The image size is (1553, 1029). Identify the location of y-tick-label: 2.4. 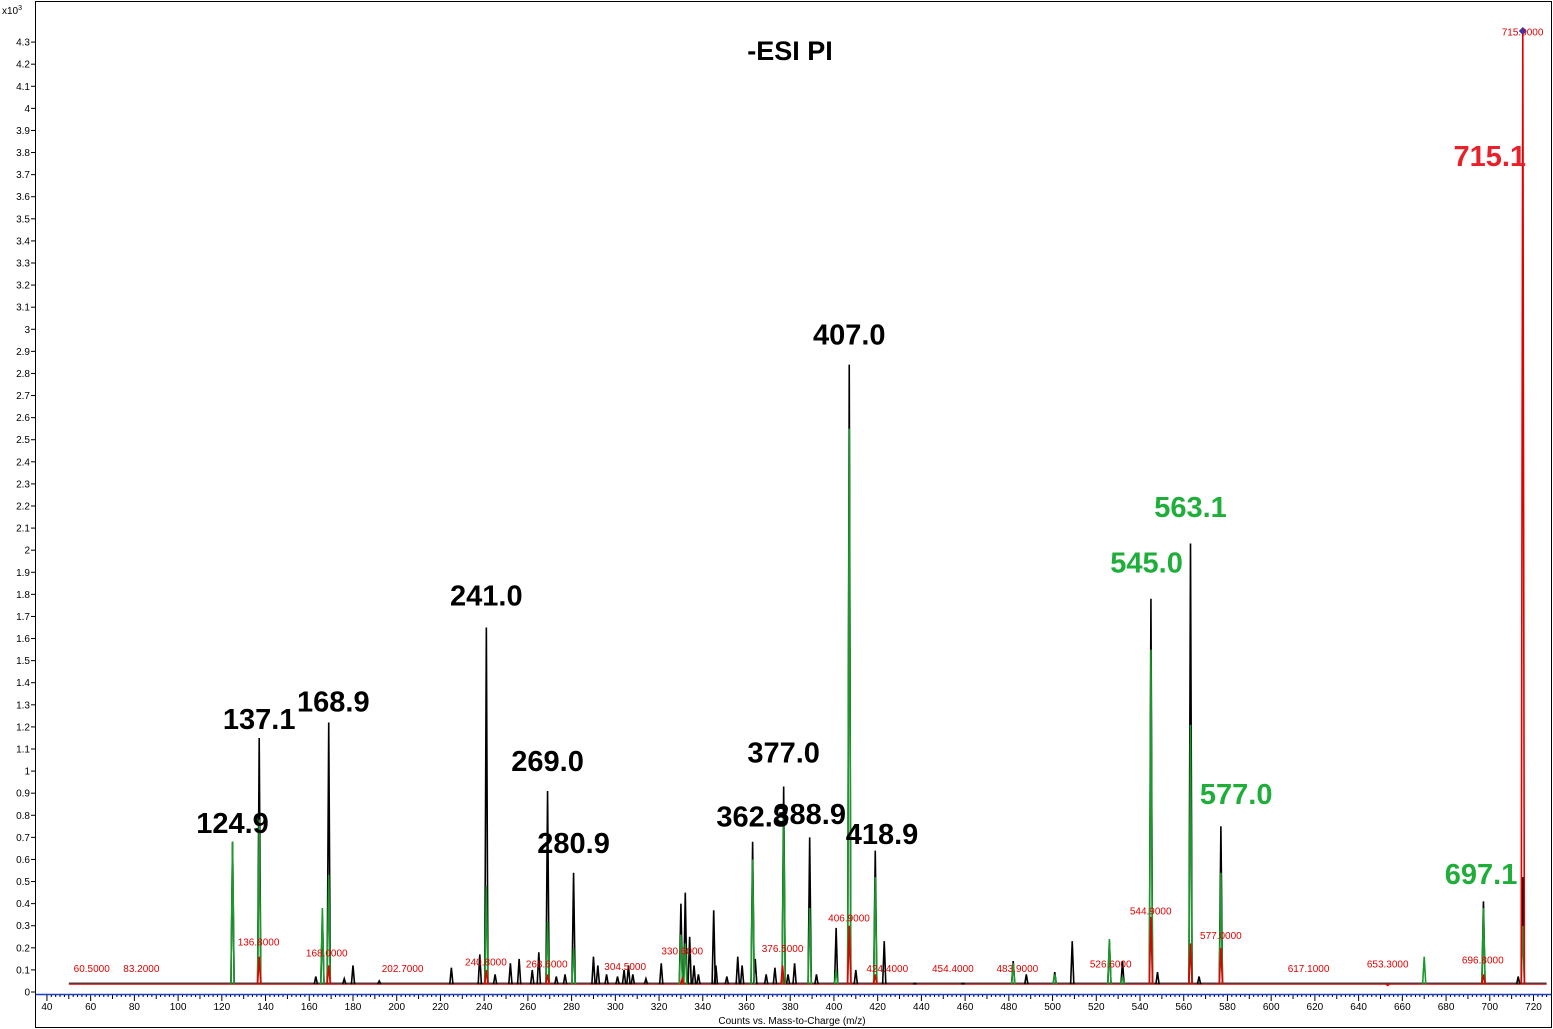
(23, 462).